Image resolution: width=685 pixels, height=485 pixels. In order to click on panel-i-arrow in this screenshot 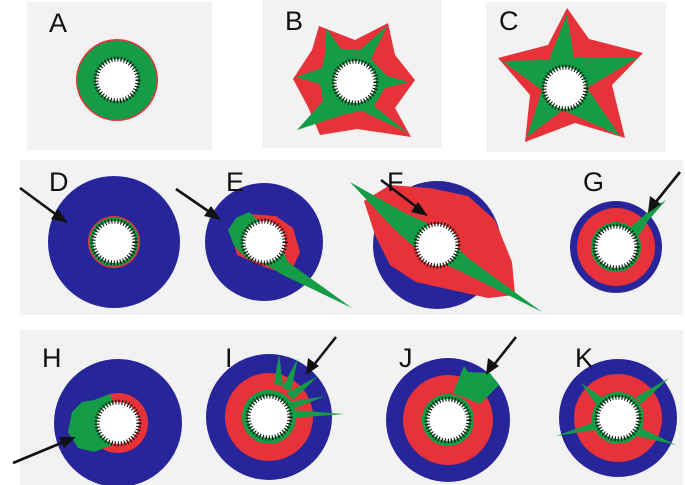, I will do `click(324, 351)`.